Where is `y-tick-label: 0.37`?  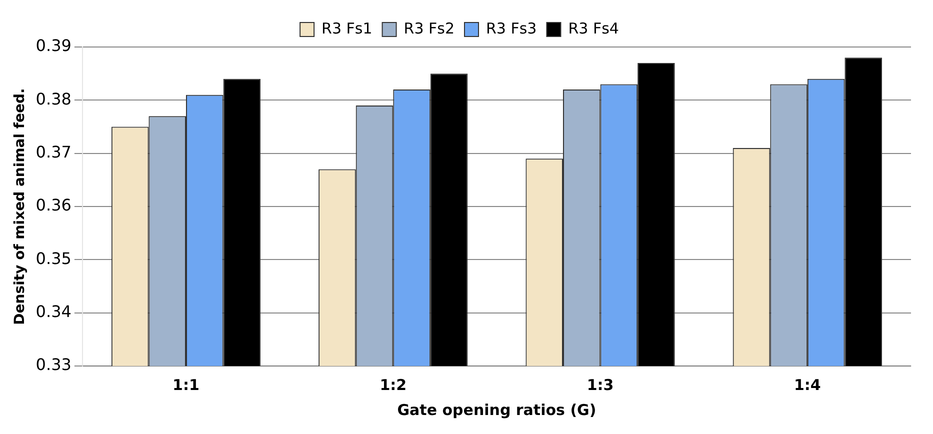 y-tick-label: 0.37 is located at coordinates (54, 152).